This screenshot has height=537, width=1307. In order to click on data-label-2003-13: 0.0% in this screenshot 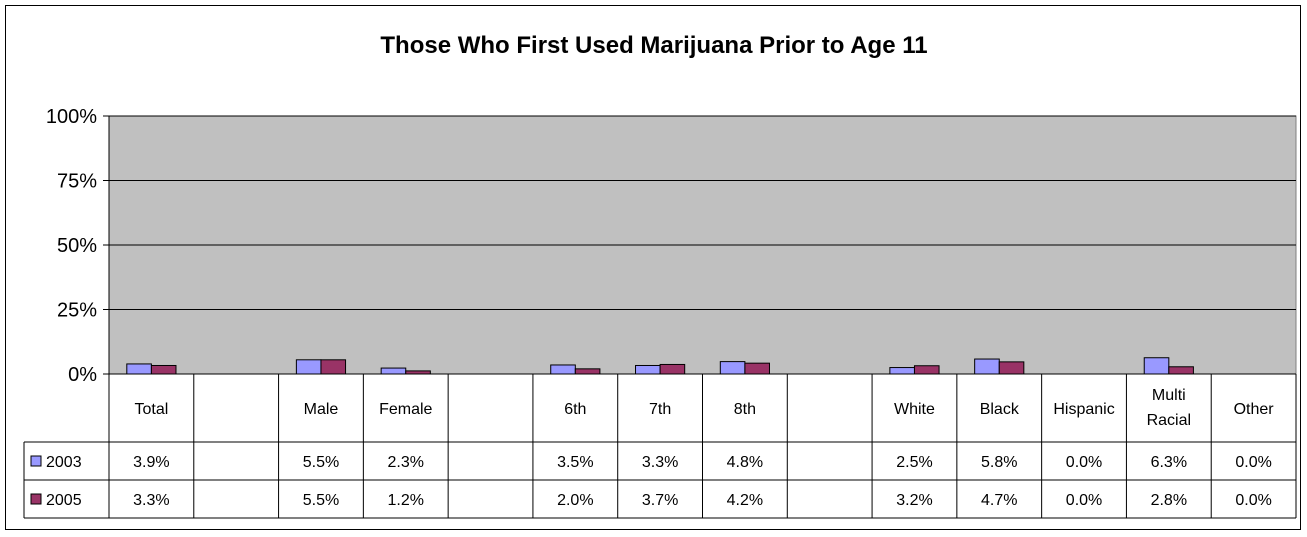, I will do `click(1253, 462)`.